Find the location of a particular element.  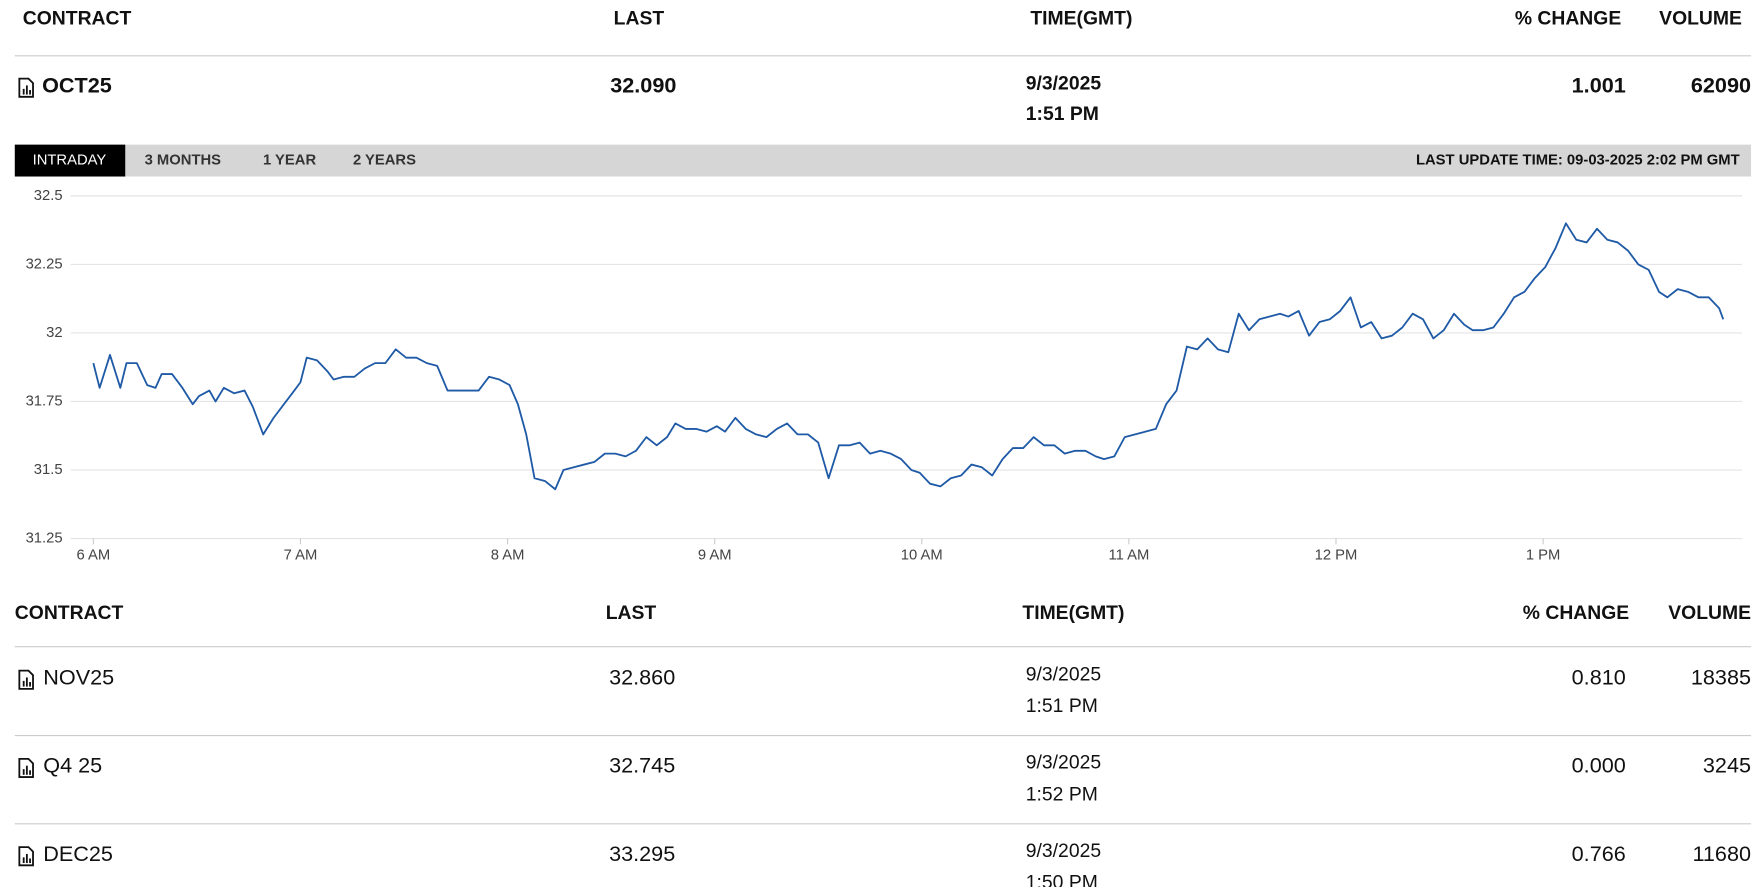

last: 32.090 is located at coordinates (643, 84).